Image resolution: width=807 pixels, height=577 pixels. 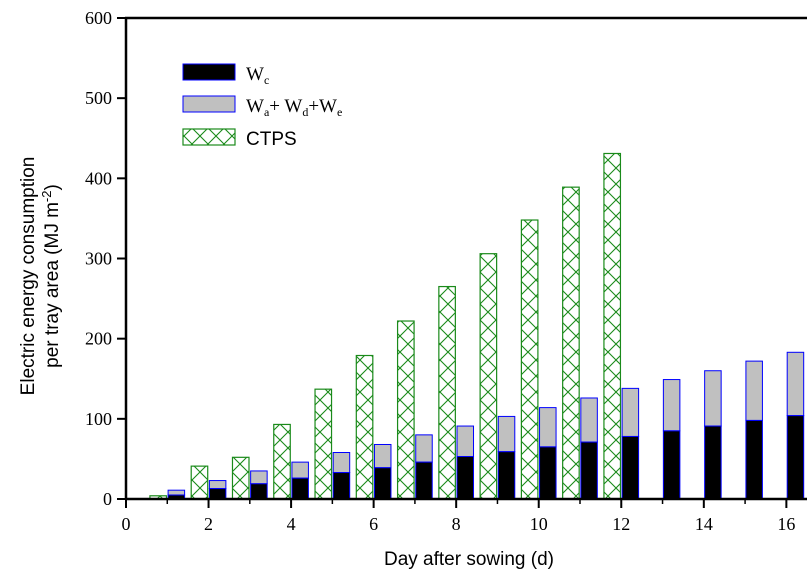 I want to click on y-tick-label-300: 300, so click(x=98, y=259).